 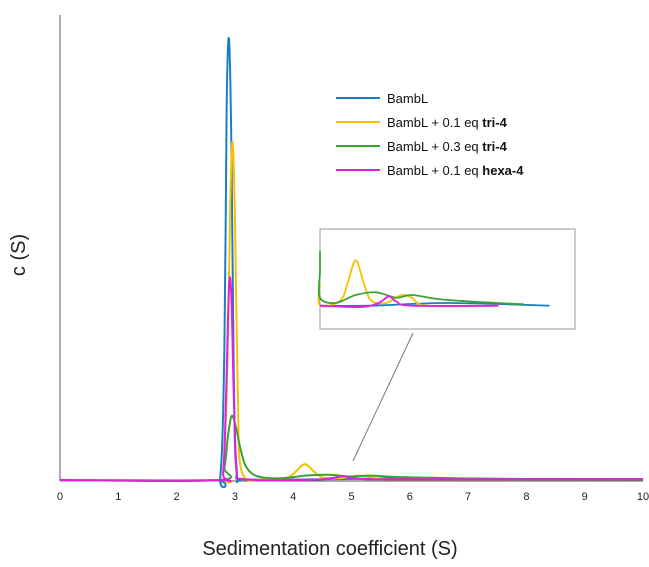 What do you see at coordinates (118, 497) in the screenshot?
I see `x-tick-label: 1` at bounding box center [118, 497].